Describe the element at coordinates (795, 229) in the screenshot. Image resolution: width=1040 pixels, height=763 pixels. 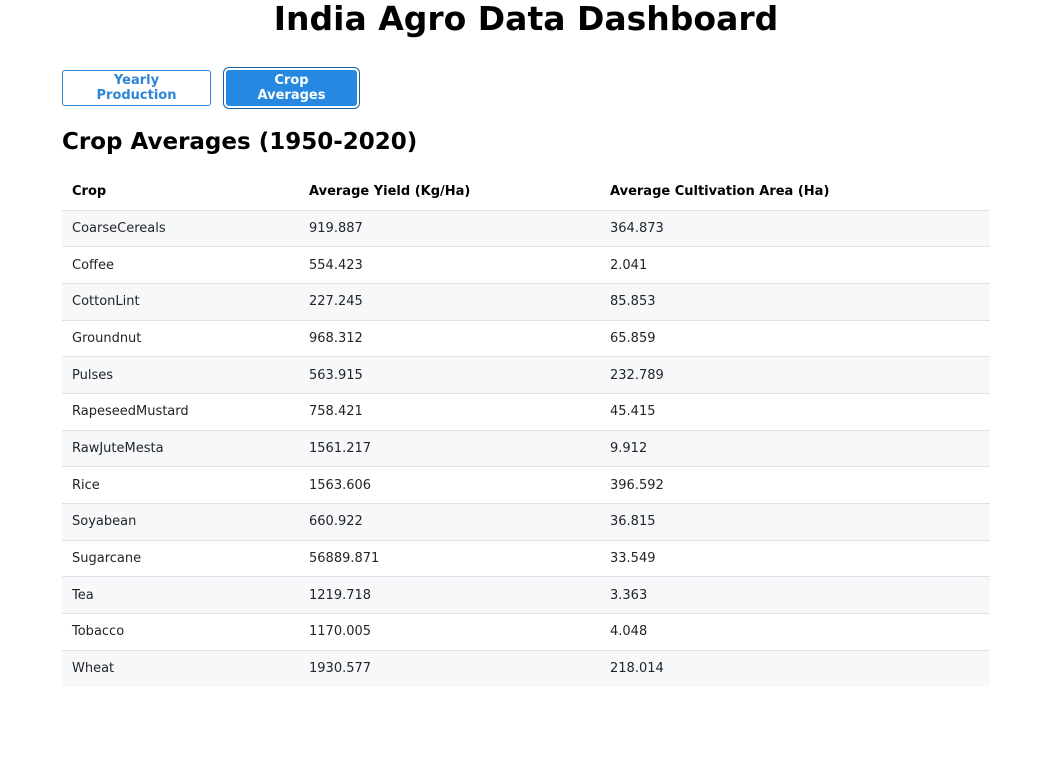
I see `cell-area: 364.873` at that location.